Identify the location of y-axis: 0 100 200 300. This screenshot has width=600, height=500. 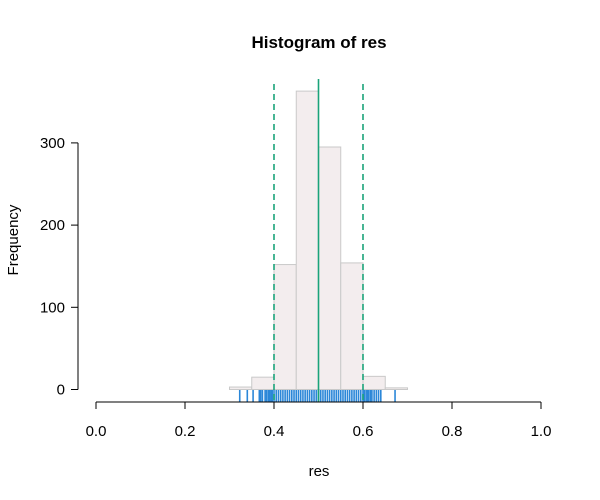
(59, 267).